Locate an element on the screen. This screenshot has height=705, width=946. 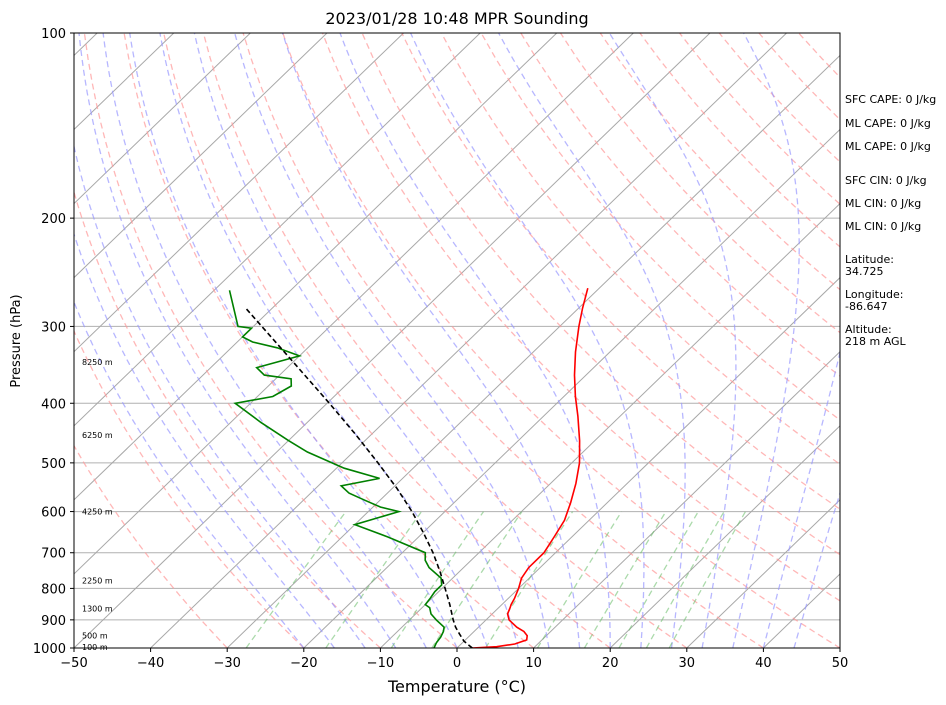
height-label: 1300 m is located at coordinates (97, 608).